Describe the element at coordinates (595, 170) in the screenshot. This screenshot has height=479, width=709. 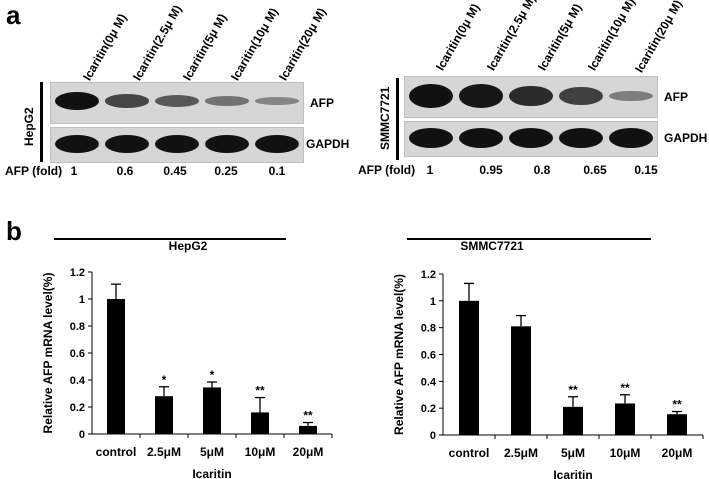
I see `fold-value: 0.65` at that location.